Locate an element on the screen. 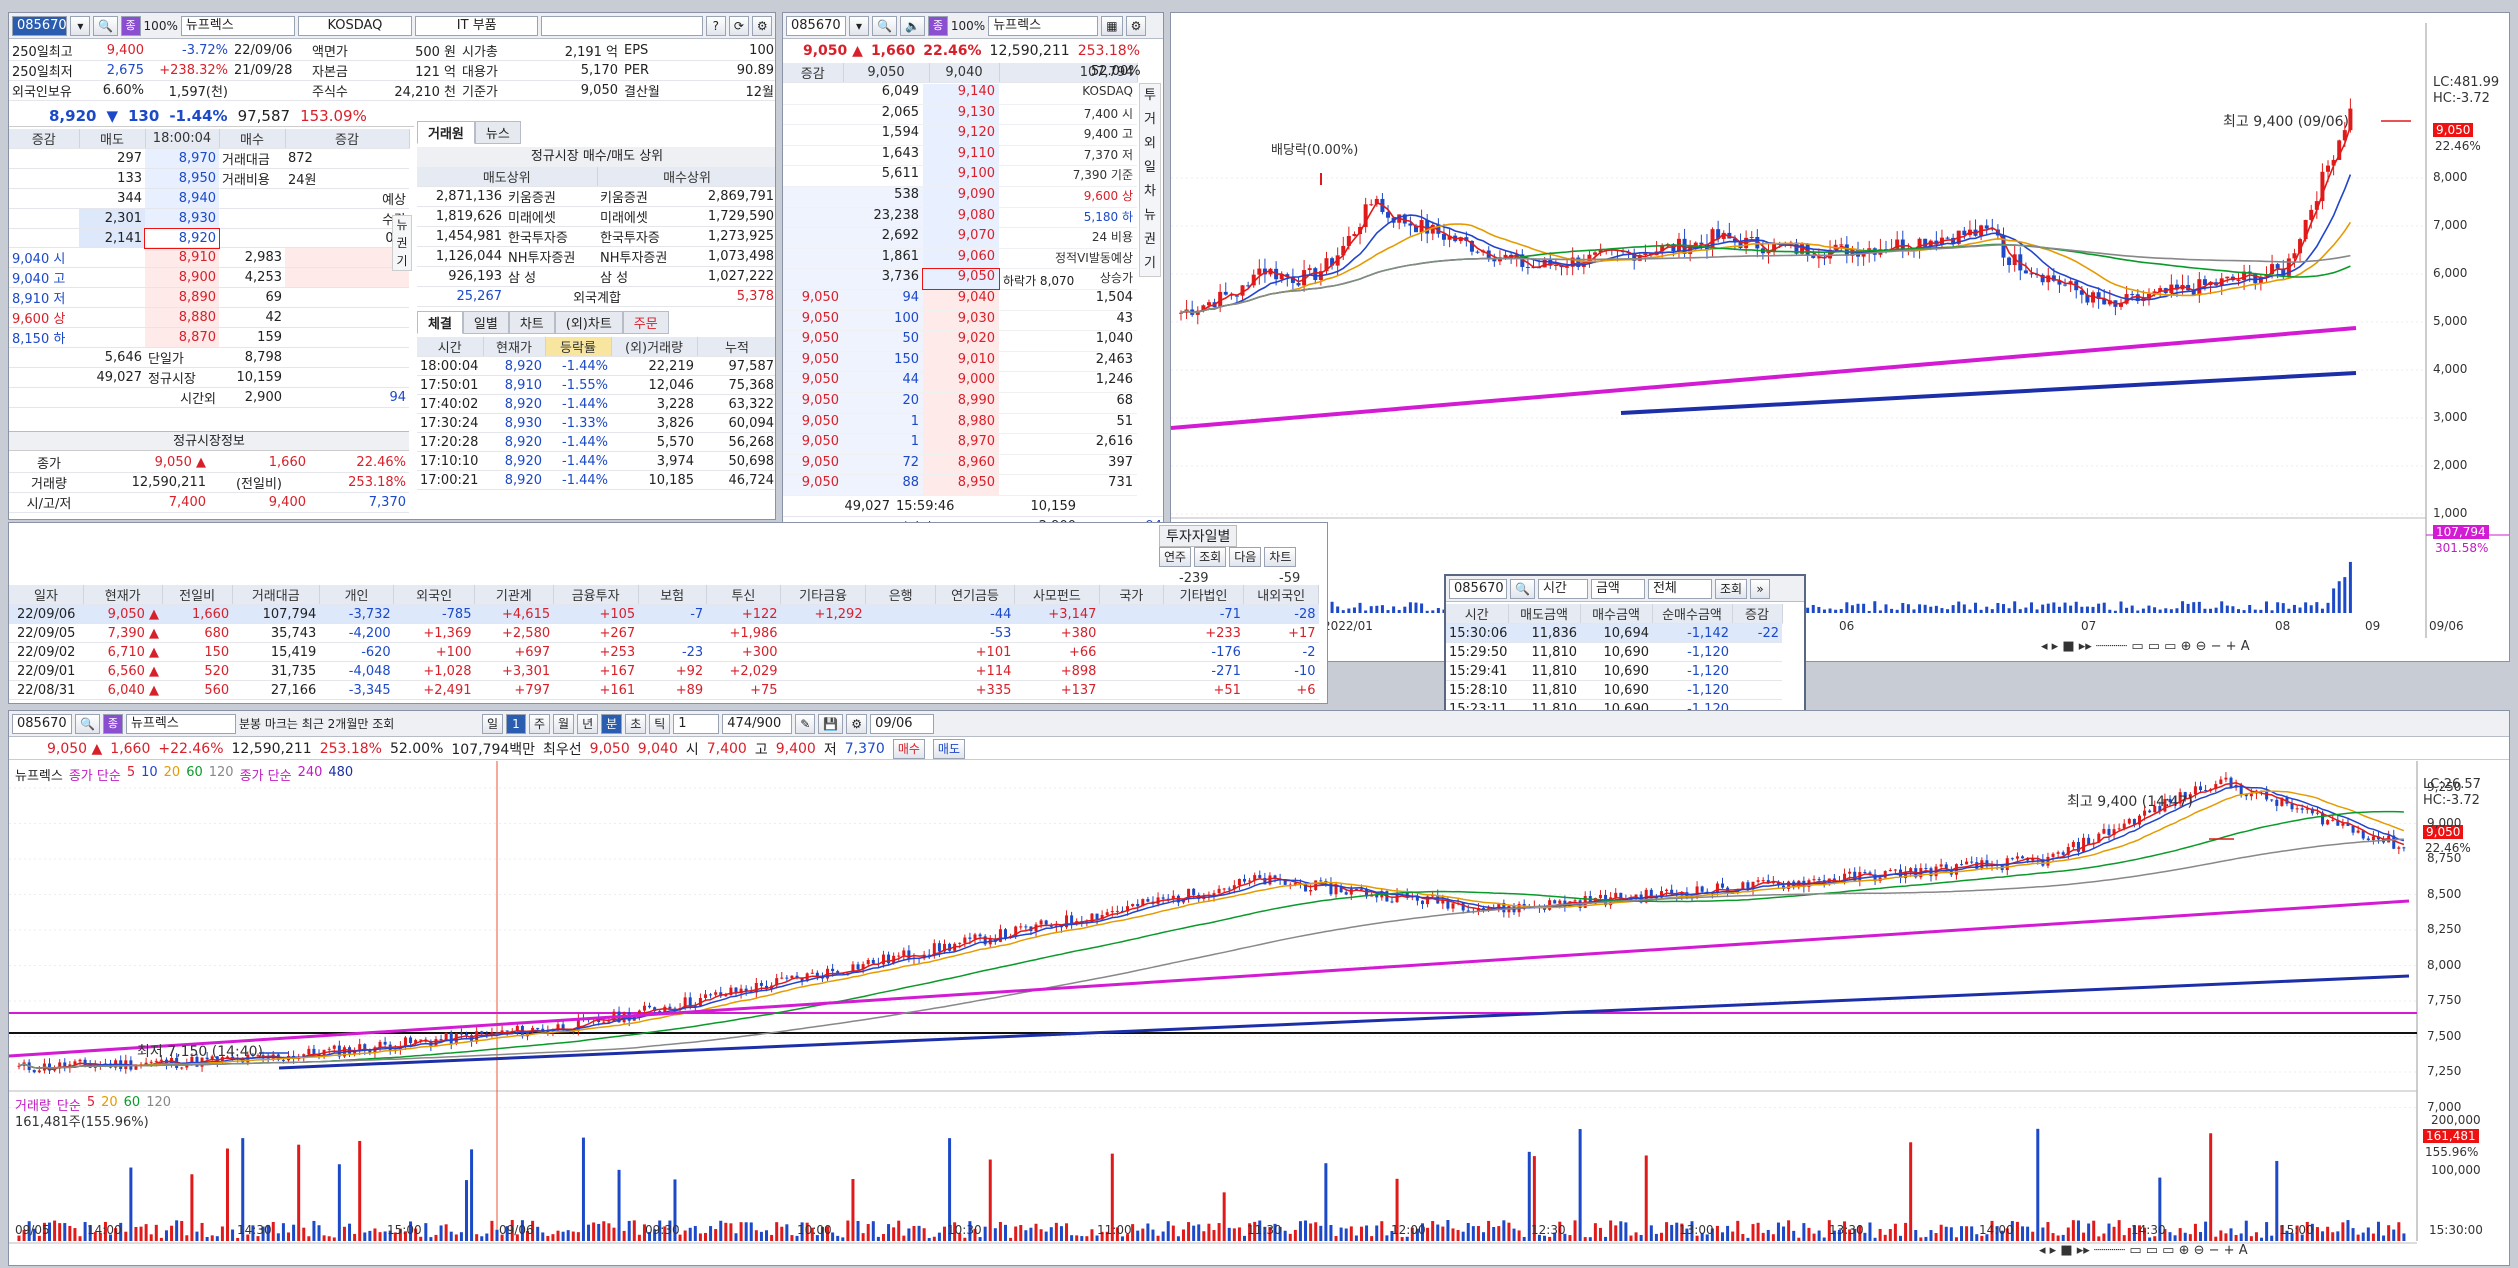 The image size is (2518, 1268). side-tab-other: 기 is located at coordinates (402, 261).